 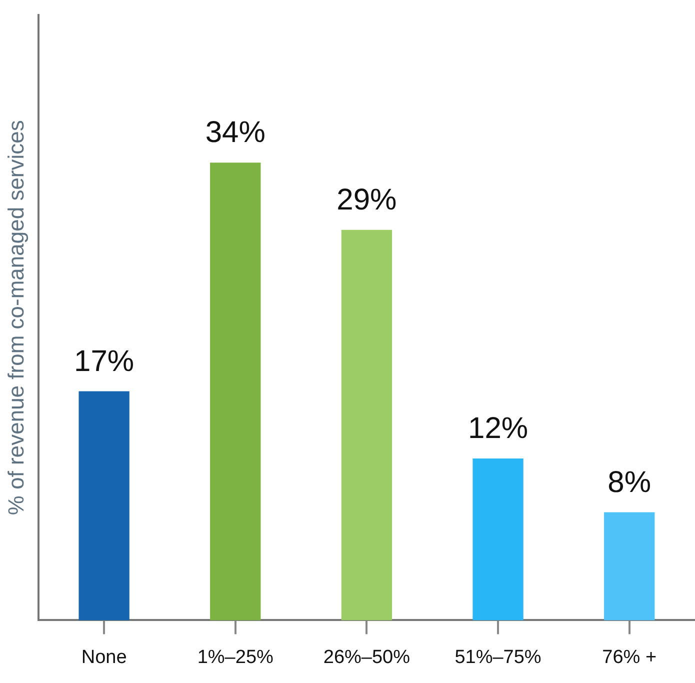 What do you see at coordinates (629, 657) in the screenshot?
I see `x-tick-label: 76% +` at bounding box center [629, 657].